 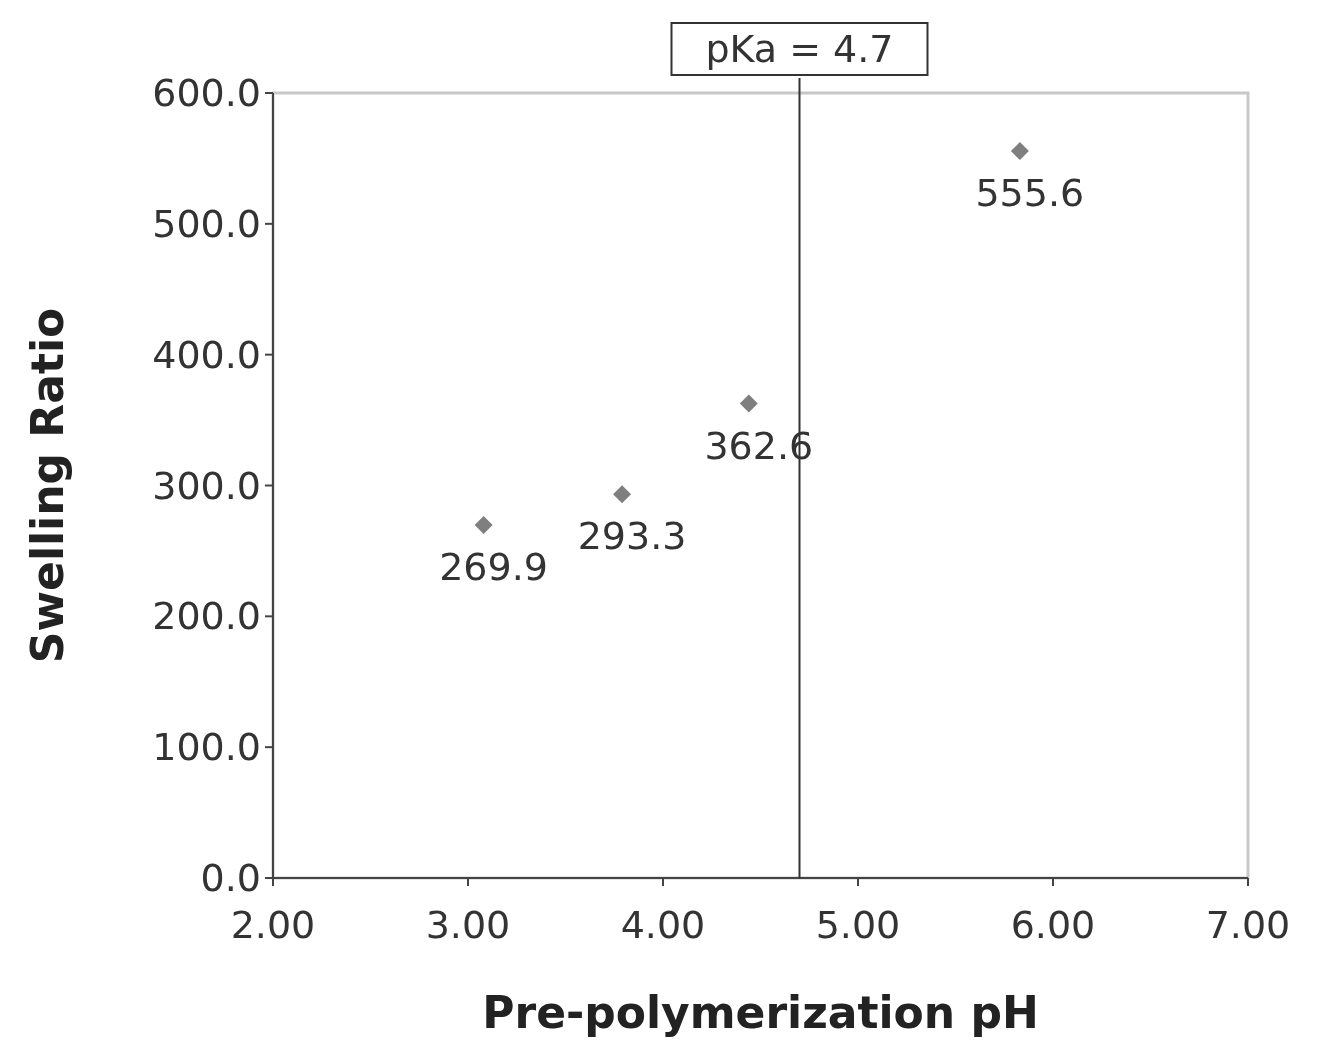 I want to click on y-tick-label: 0.0, so click(x=230, y=878).